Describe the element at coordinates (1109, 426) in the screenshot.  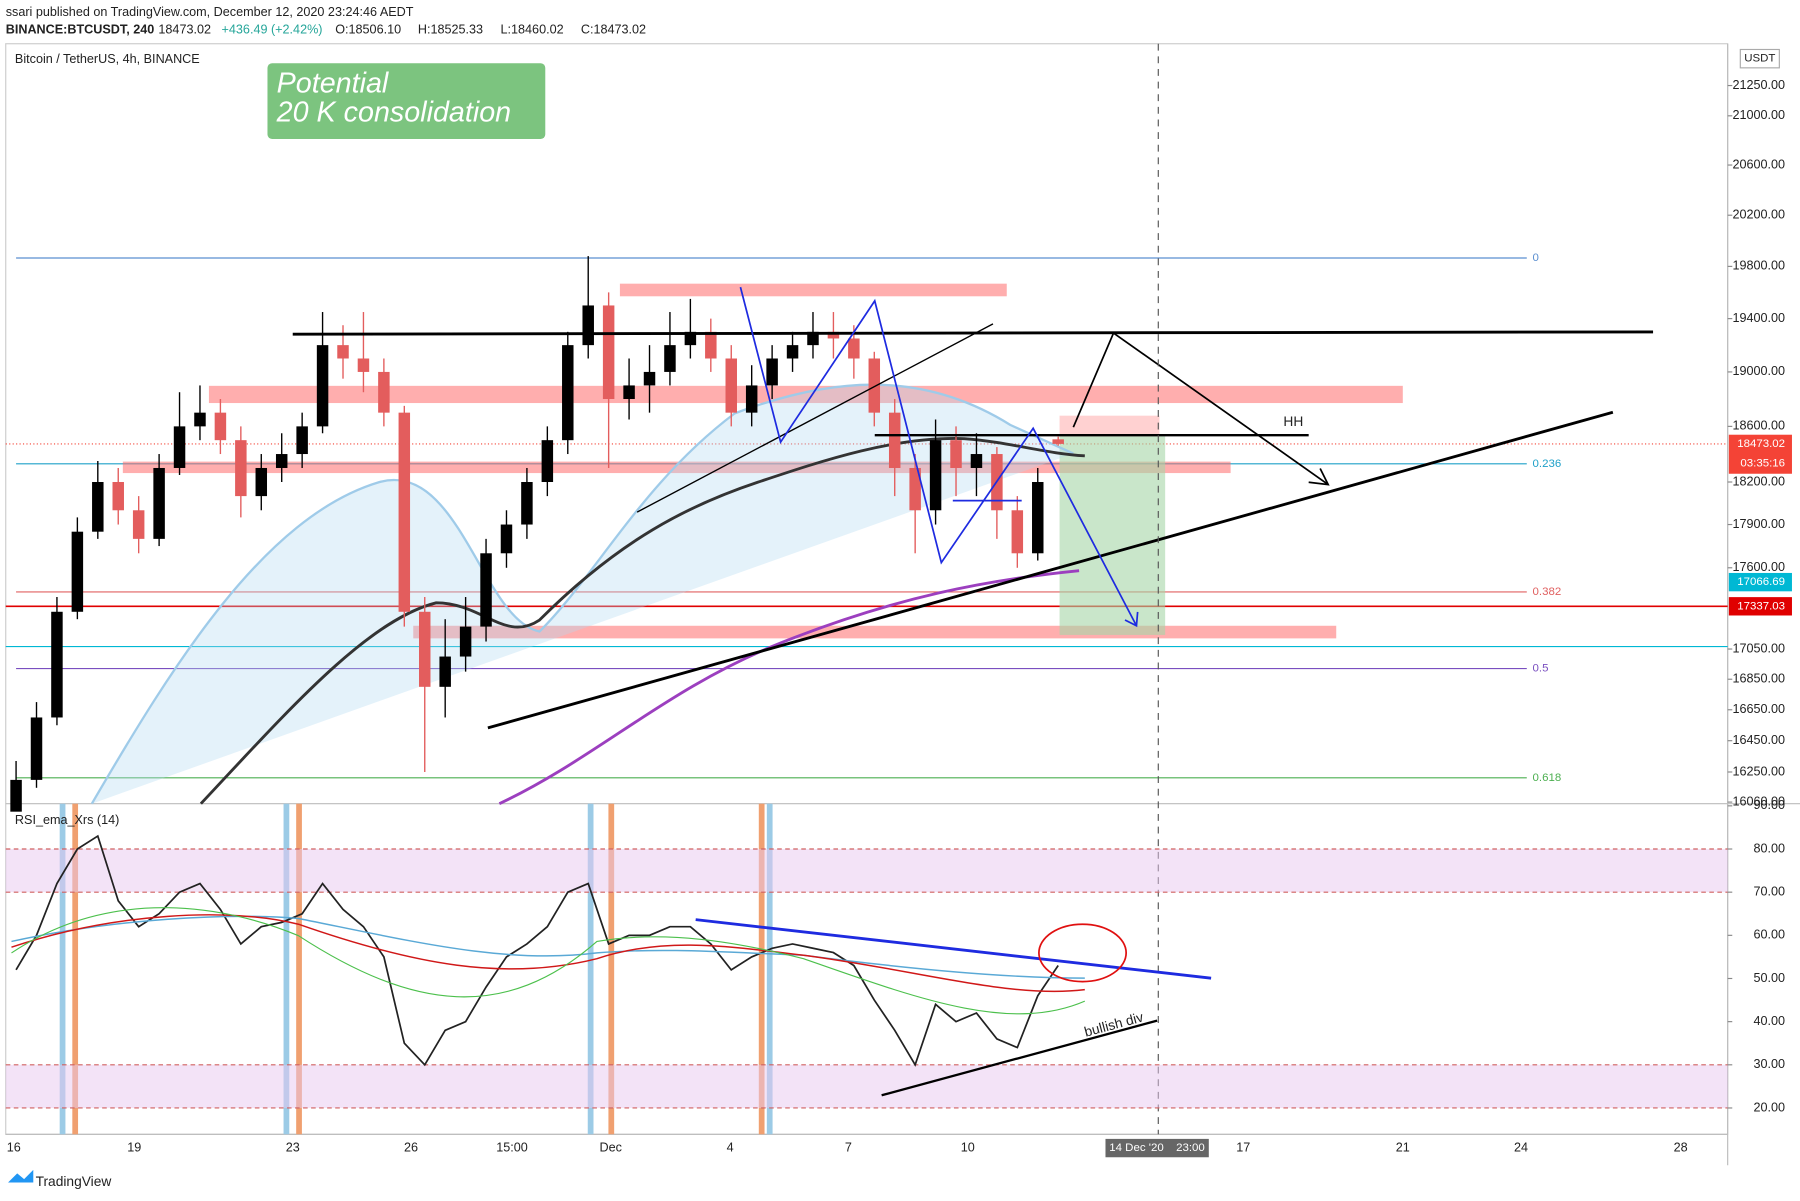
I see `stop-box` at that location.